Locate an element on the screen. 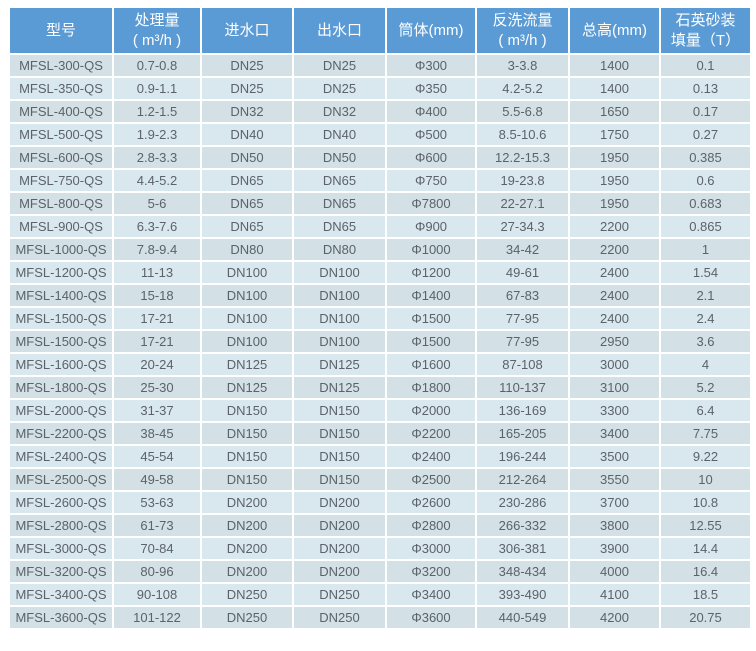 The width and height of the screenshot is (756, 651). table-cell: MFSL-1000-QS is located at coordinates (61, 249).